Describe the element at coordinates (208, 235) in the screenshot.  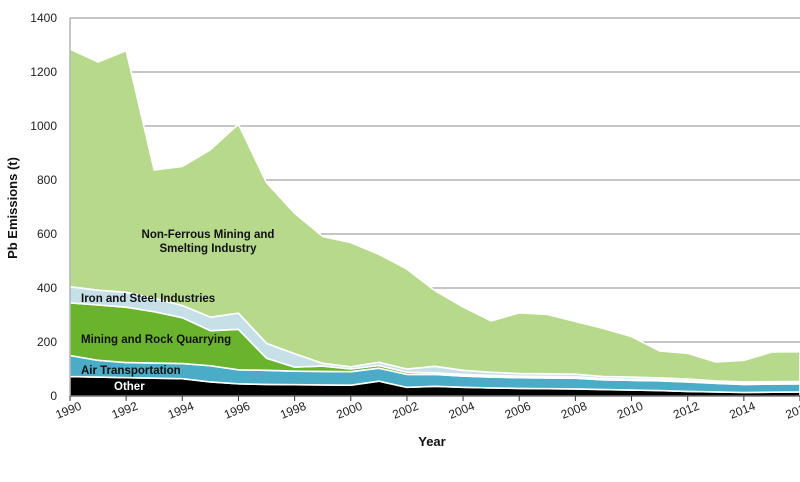
I see `area-label-non-ferrous-line1: Non-Ferrous Mining and` at that location.